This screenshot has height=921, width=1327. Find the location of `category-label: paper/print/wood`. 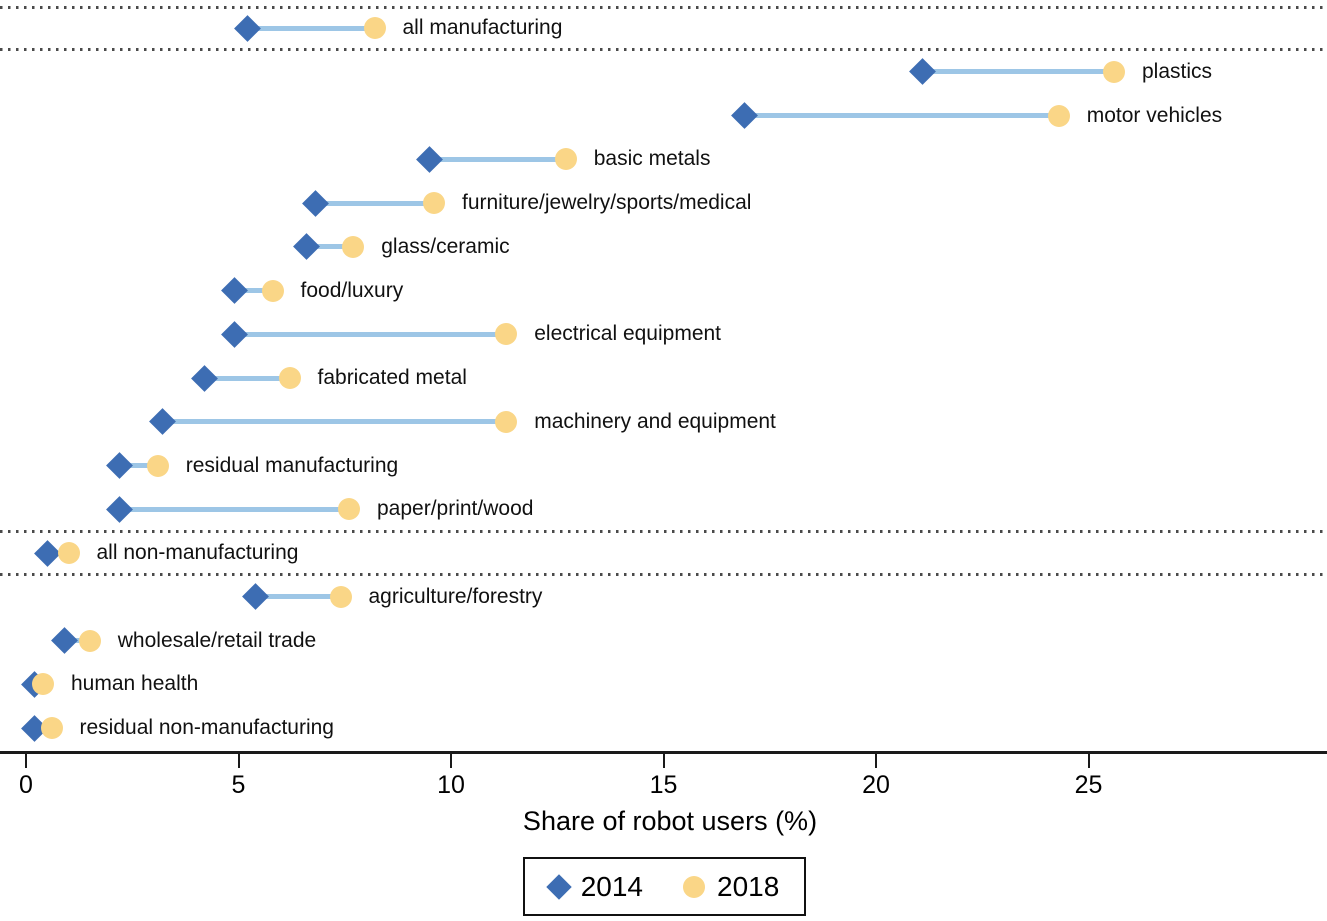

category-label: paper/print/wood is located at coordinates (455, 509).